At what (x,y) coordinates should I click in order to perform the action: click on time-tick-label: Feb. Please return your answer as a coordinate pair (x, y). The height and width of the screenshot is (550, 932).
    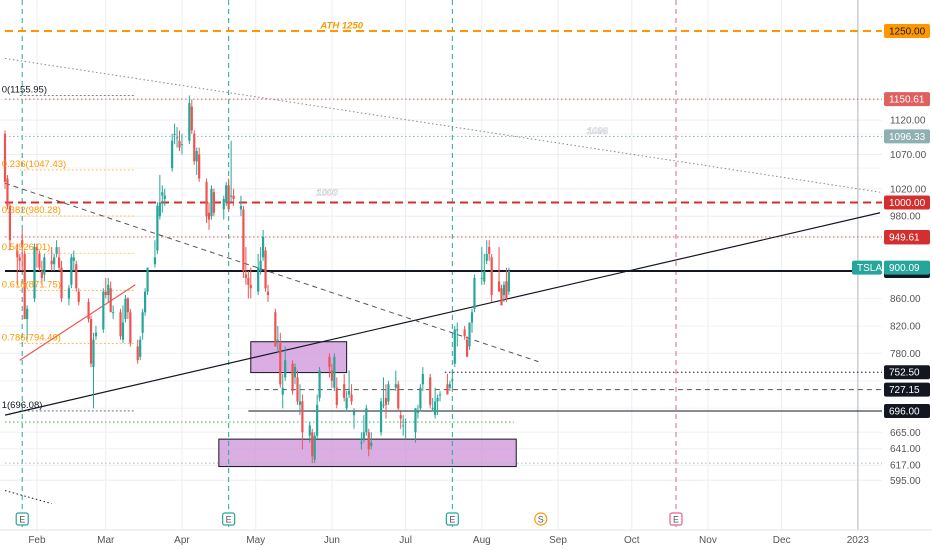
    Looking at the image, I should click on (37, 540).